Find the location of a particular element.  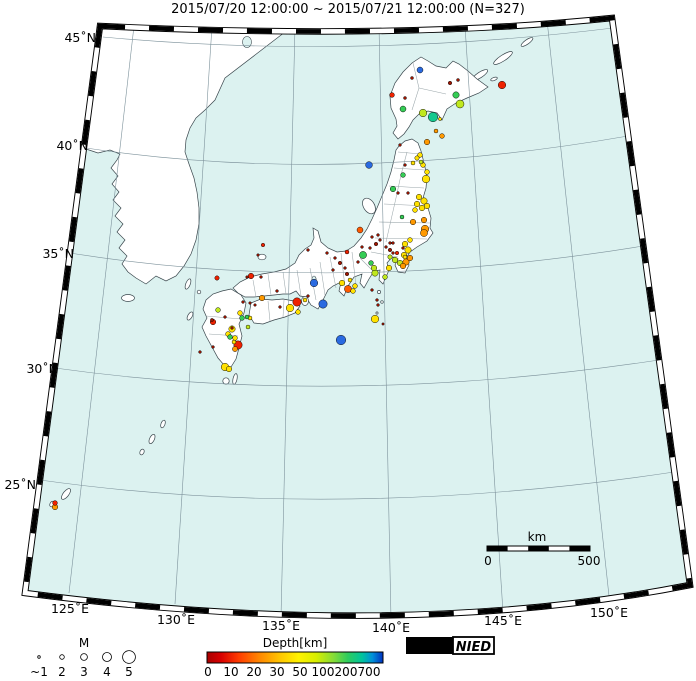

latitude-labels: 45˚N 40˚N 35˚N 30˚N 25˚N is located at coordinates (50, 261).